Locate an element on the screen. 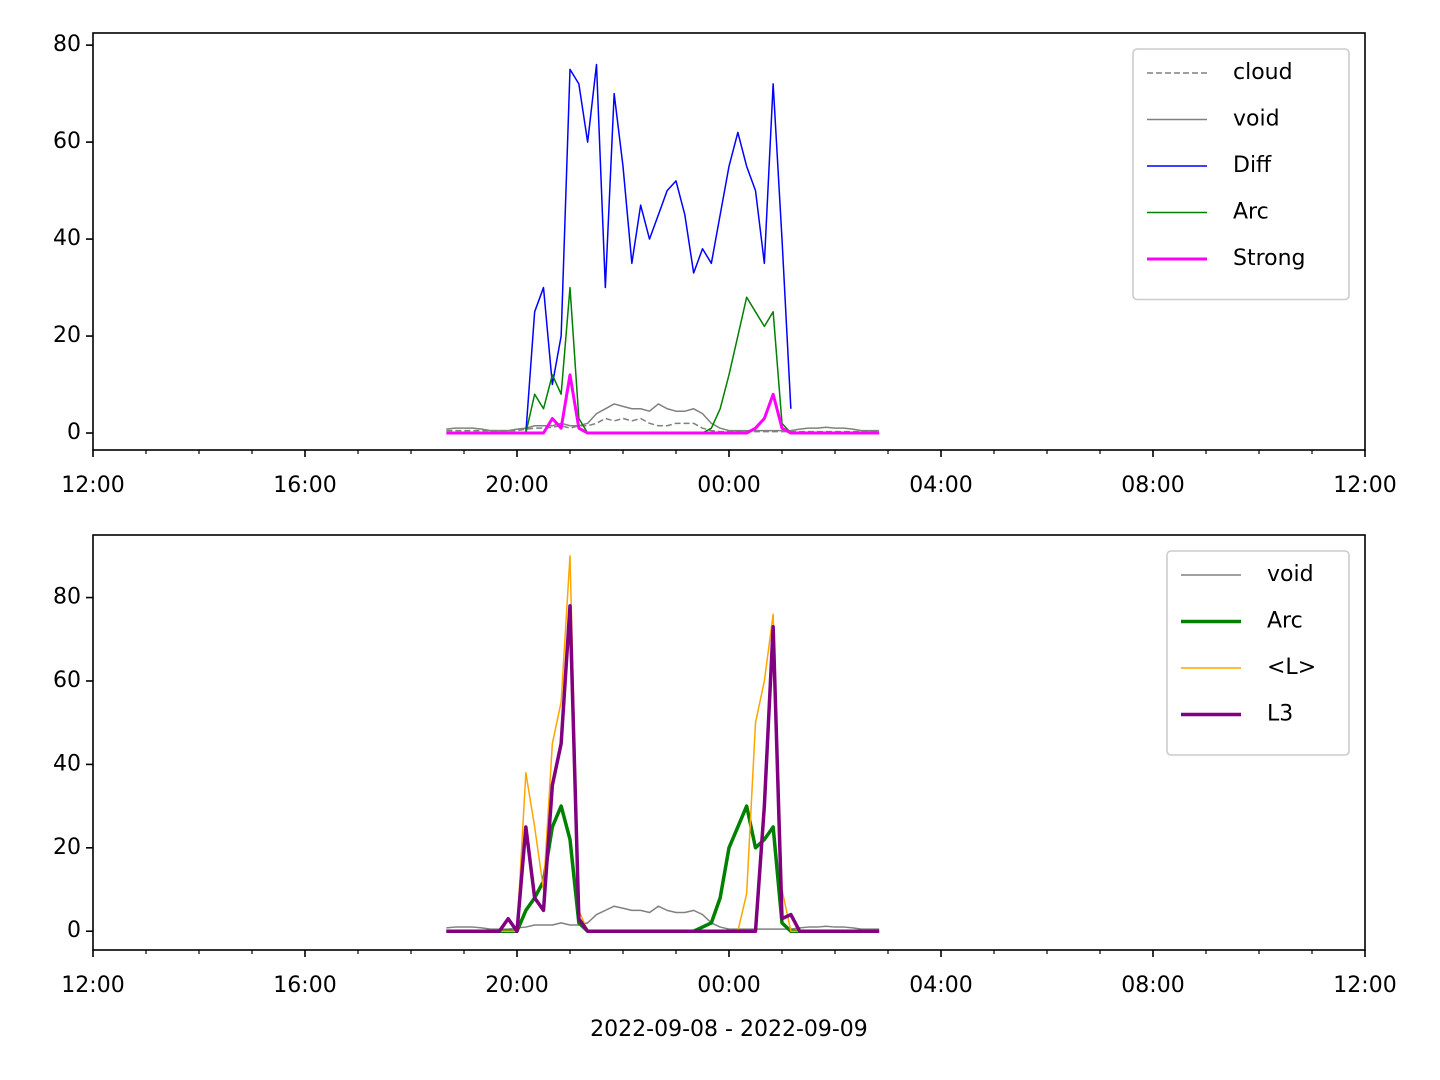 This screenshot has height=1080, width=1440. legend-label: Strong is located at coordinates (1269, 258).